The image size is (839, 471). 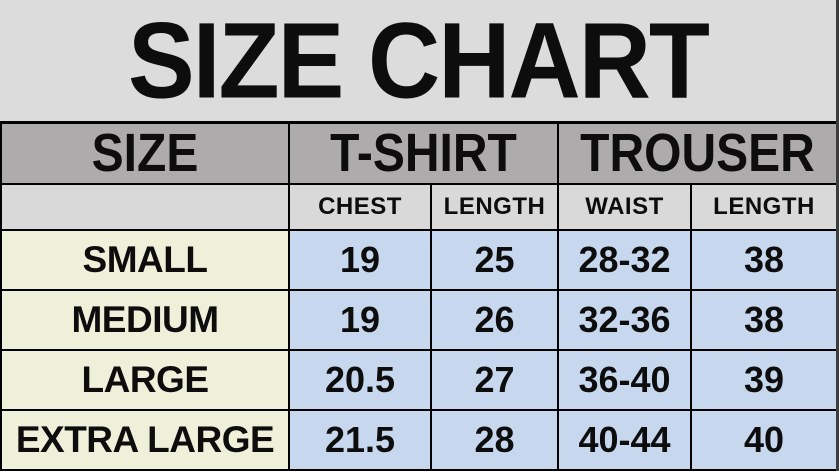 What do you see at coordinates (145, 440) in the screenshot?
I see `size-label-cell: EXTRA LARGE` at bounding box center [145, 440].